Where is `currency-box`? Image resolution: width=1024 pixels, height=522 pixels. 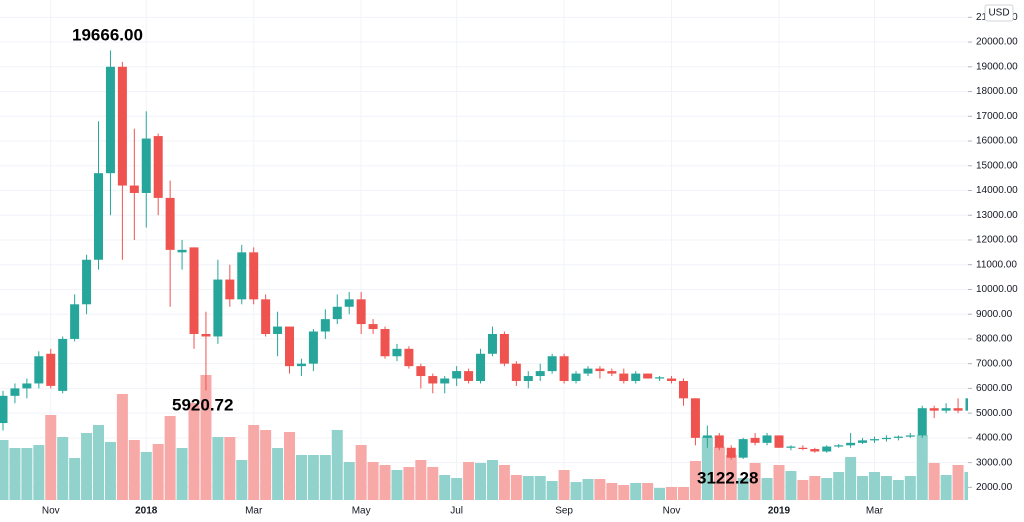
currency-box is located at coordinates (999, 13).